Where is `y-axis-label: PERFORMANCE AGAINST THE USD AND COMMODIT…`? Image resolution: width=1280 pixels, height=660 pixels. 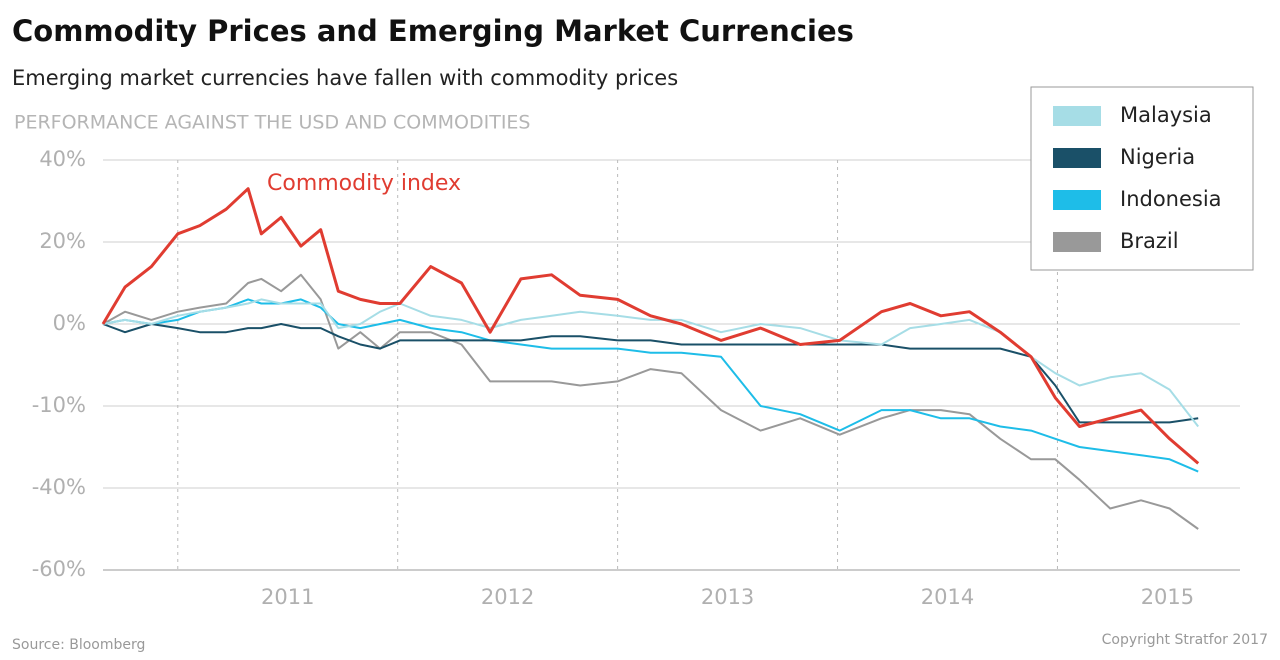 y-axis-label: PERFORMANCE AGAINST THE USD AND COMMODIT… is located at coordinates (272, 123).